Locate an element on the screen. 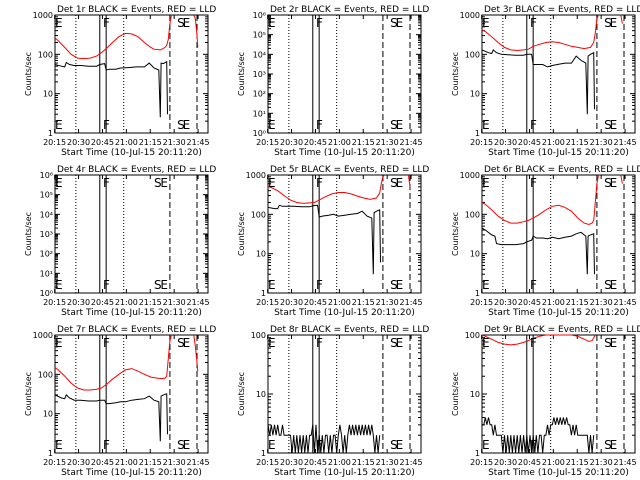 This screenshot has width=640, height=480. y-tick-label: 10⁴ is located at coordinates (46, 214).